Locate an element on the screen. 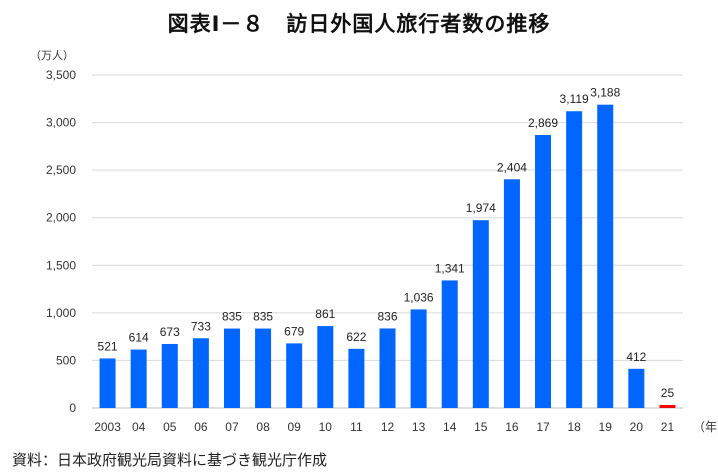  y-tick-label: 3,500 is located at coordinates (61, 75).